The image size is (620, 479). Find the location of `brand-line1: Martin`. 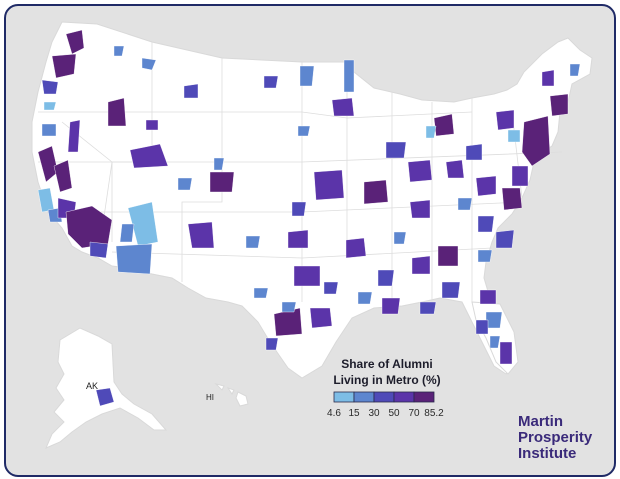

brand-line1: Martin is located at coordinates (540, 421).